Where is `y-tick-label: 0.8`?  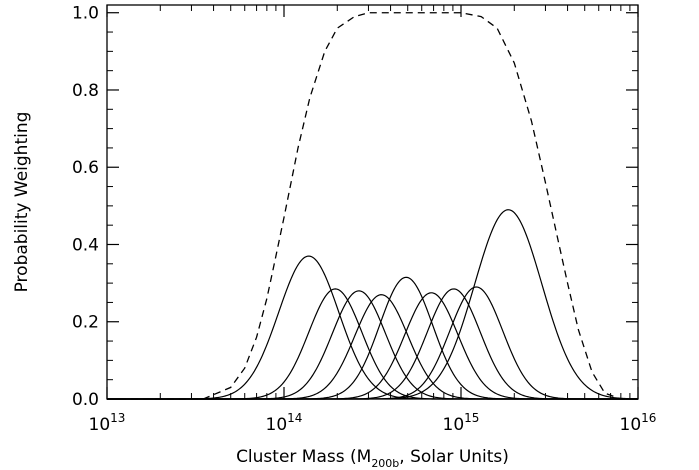
y-tick-label: 0.8 is located at coordinates (85, 91).